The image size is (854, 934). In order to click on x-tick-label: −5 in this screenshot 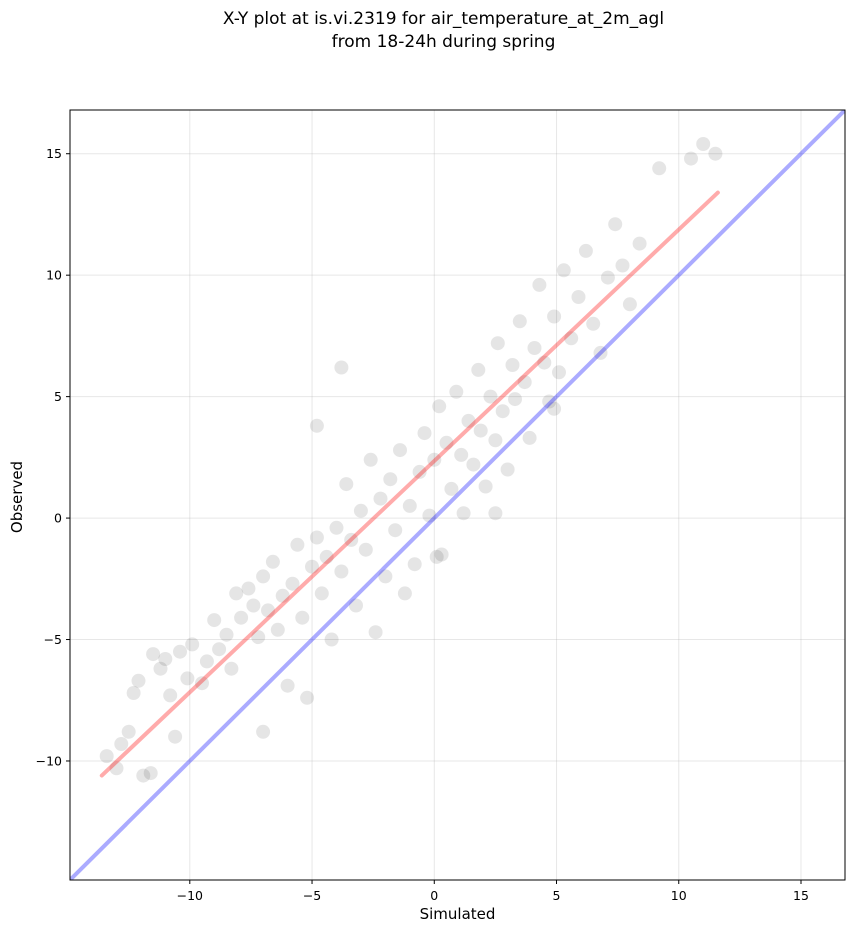, I will do `click(312, 895)`.